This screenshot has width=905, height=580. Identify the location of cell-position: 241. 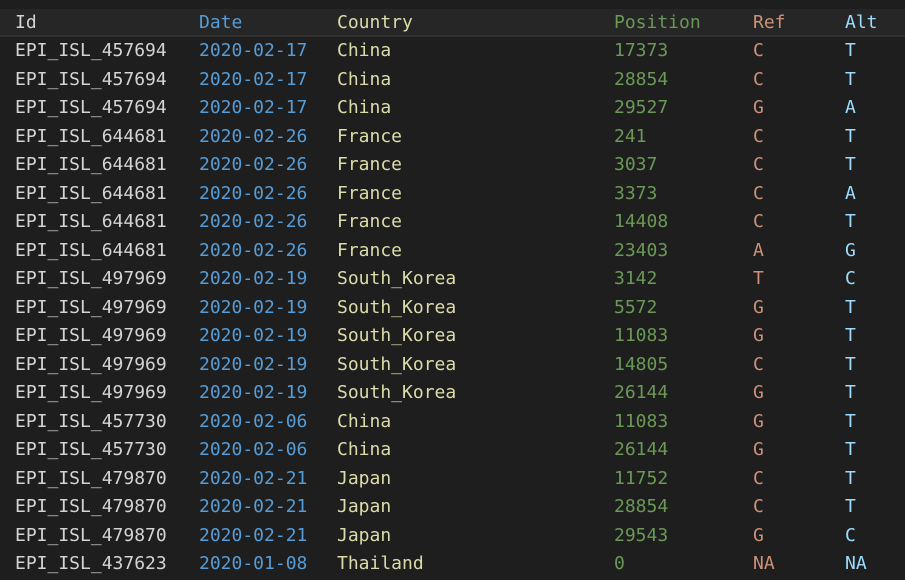
(630, 136).